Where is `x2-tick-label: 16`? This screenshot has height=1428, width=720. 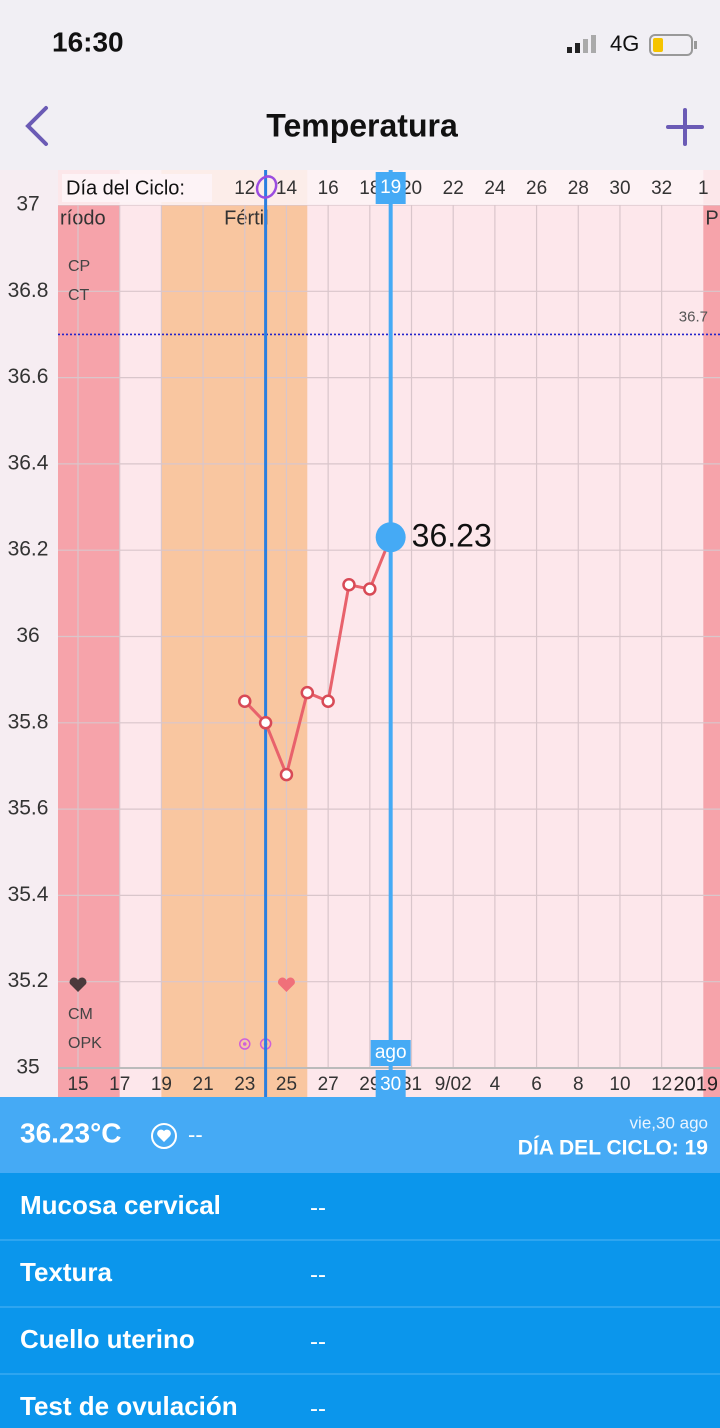
x2-tick-label: 16 is located at coordinates (328, 188).